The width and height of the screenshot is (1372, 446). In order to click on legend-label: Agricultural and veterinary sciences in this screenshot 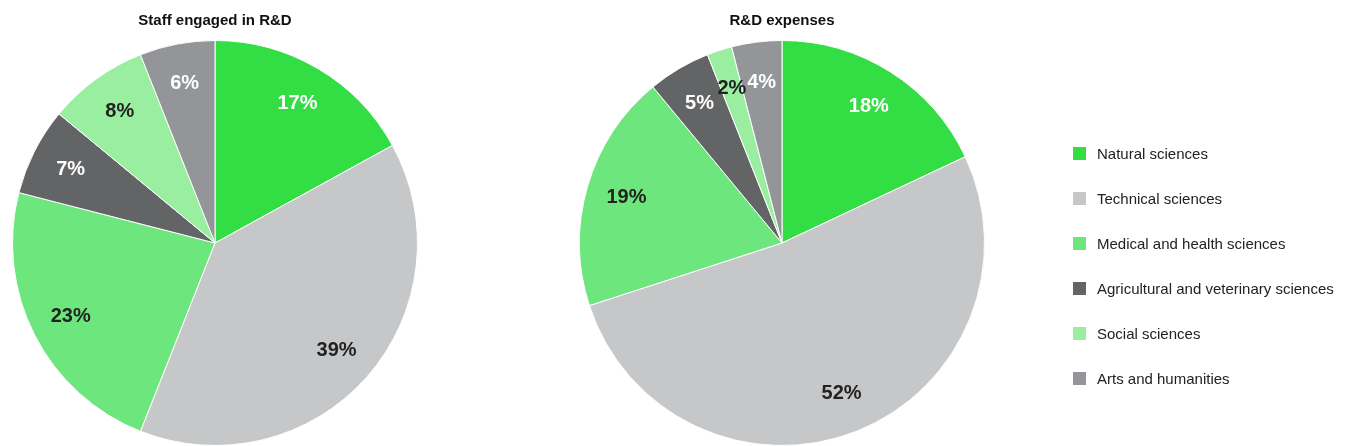, I will do `click(1215, 288)`.